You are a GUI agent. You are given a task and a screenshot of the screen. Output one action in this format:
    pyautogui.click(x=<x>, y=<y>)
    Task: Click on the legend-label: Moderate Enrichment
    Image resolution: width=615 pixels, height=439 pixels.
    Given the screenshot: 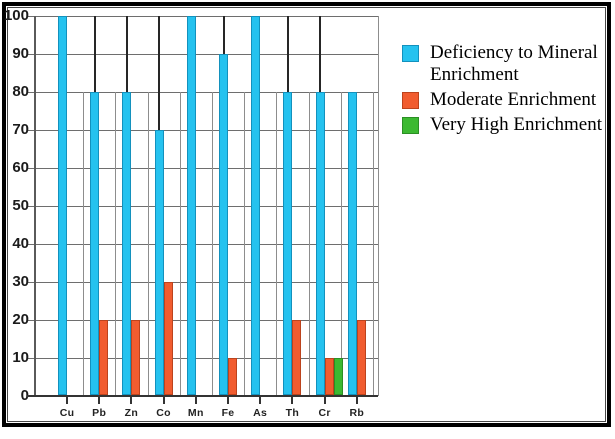 What is the action you would take?
    pyautogui.click(x=513, y=99)
    